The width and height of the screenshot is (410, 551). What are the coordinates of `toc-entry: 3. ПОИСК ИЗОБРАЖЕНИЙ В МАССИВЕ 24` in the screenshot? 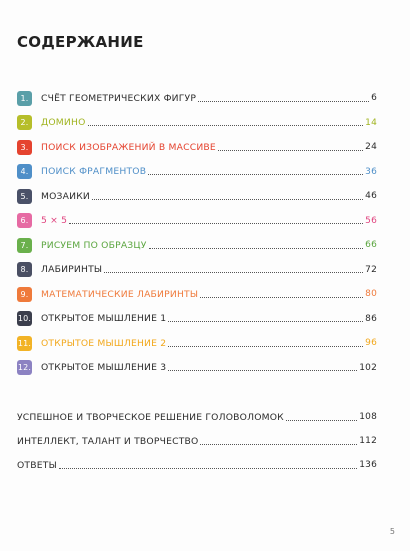 It's located at (197, 147).